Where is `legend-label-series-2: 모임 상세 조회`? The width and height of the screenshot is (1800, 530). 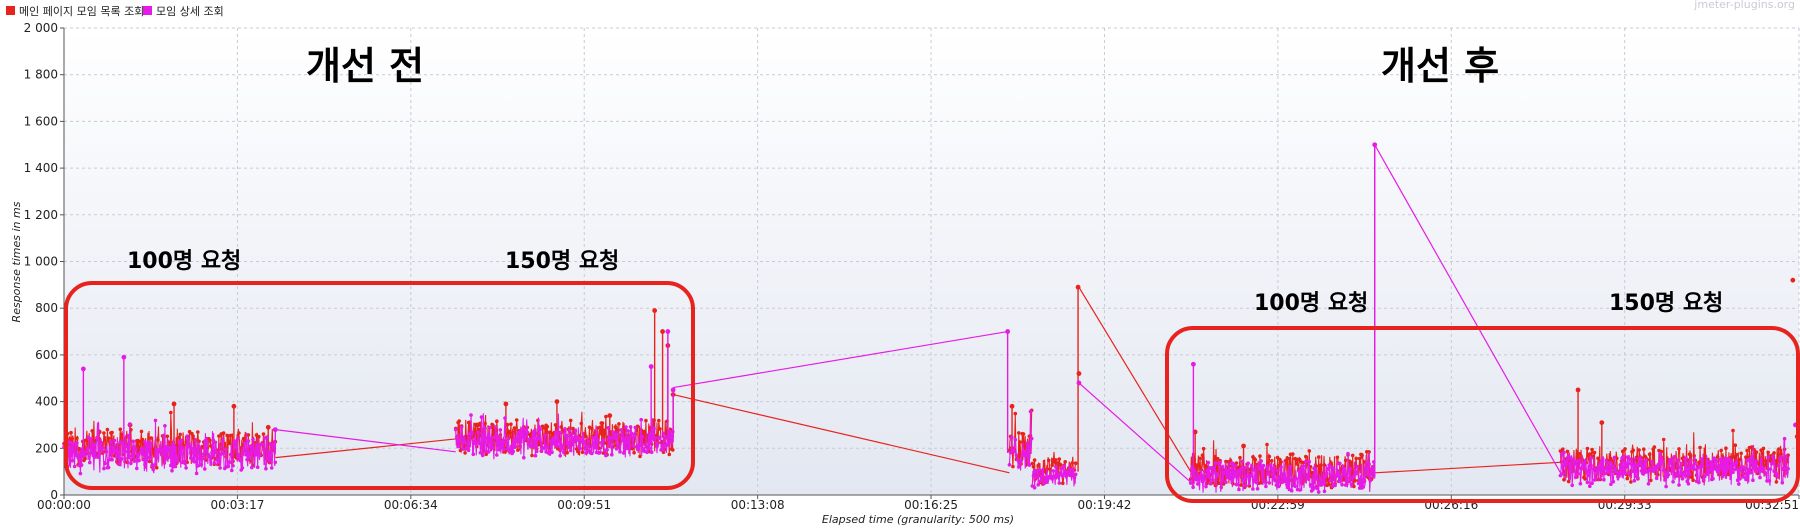 legend-label-series-2: 모임 상세 조회 is located at coordinates (190, 11).